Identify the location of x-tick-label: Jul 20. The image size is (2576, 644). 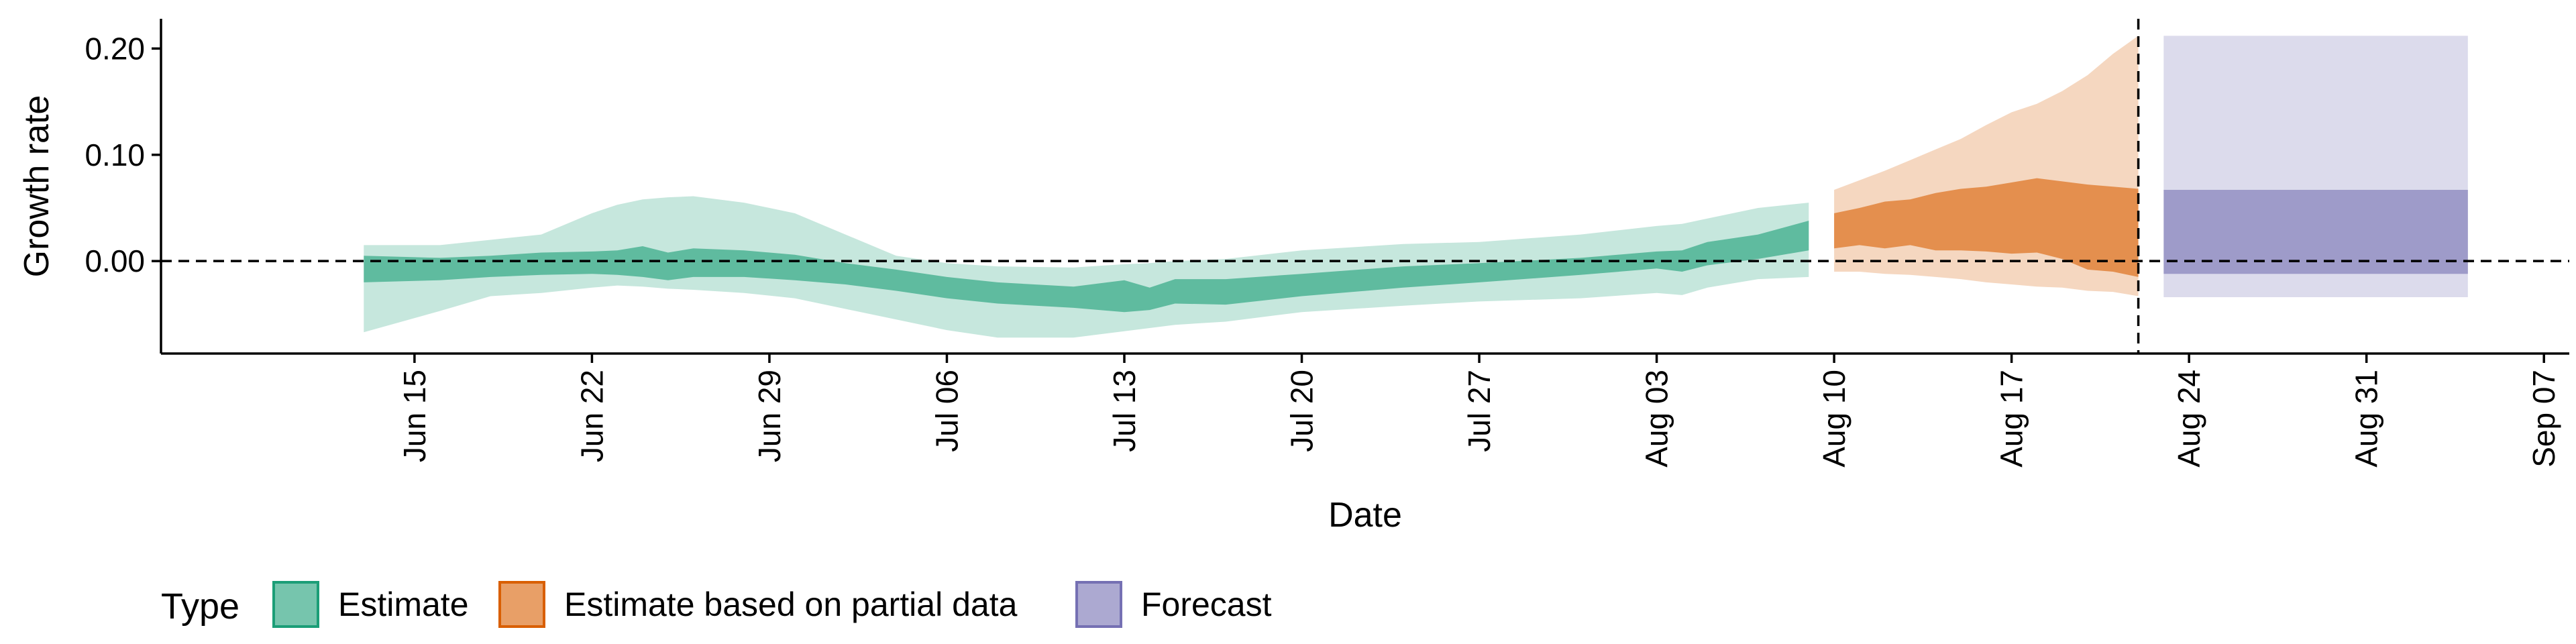
(1302, 411).